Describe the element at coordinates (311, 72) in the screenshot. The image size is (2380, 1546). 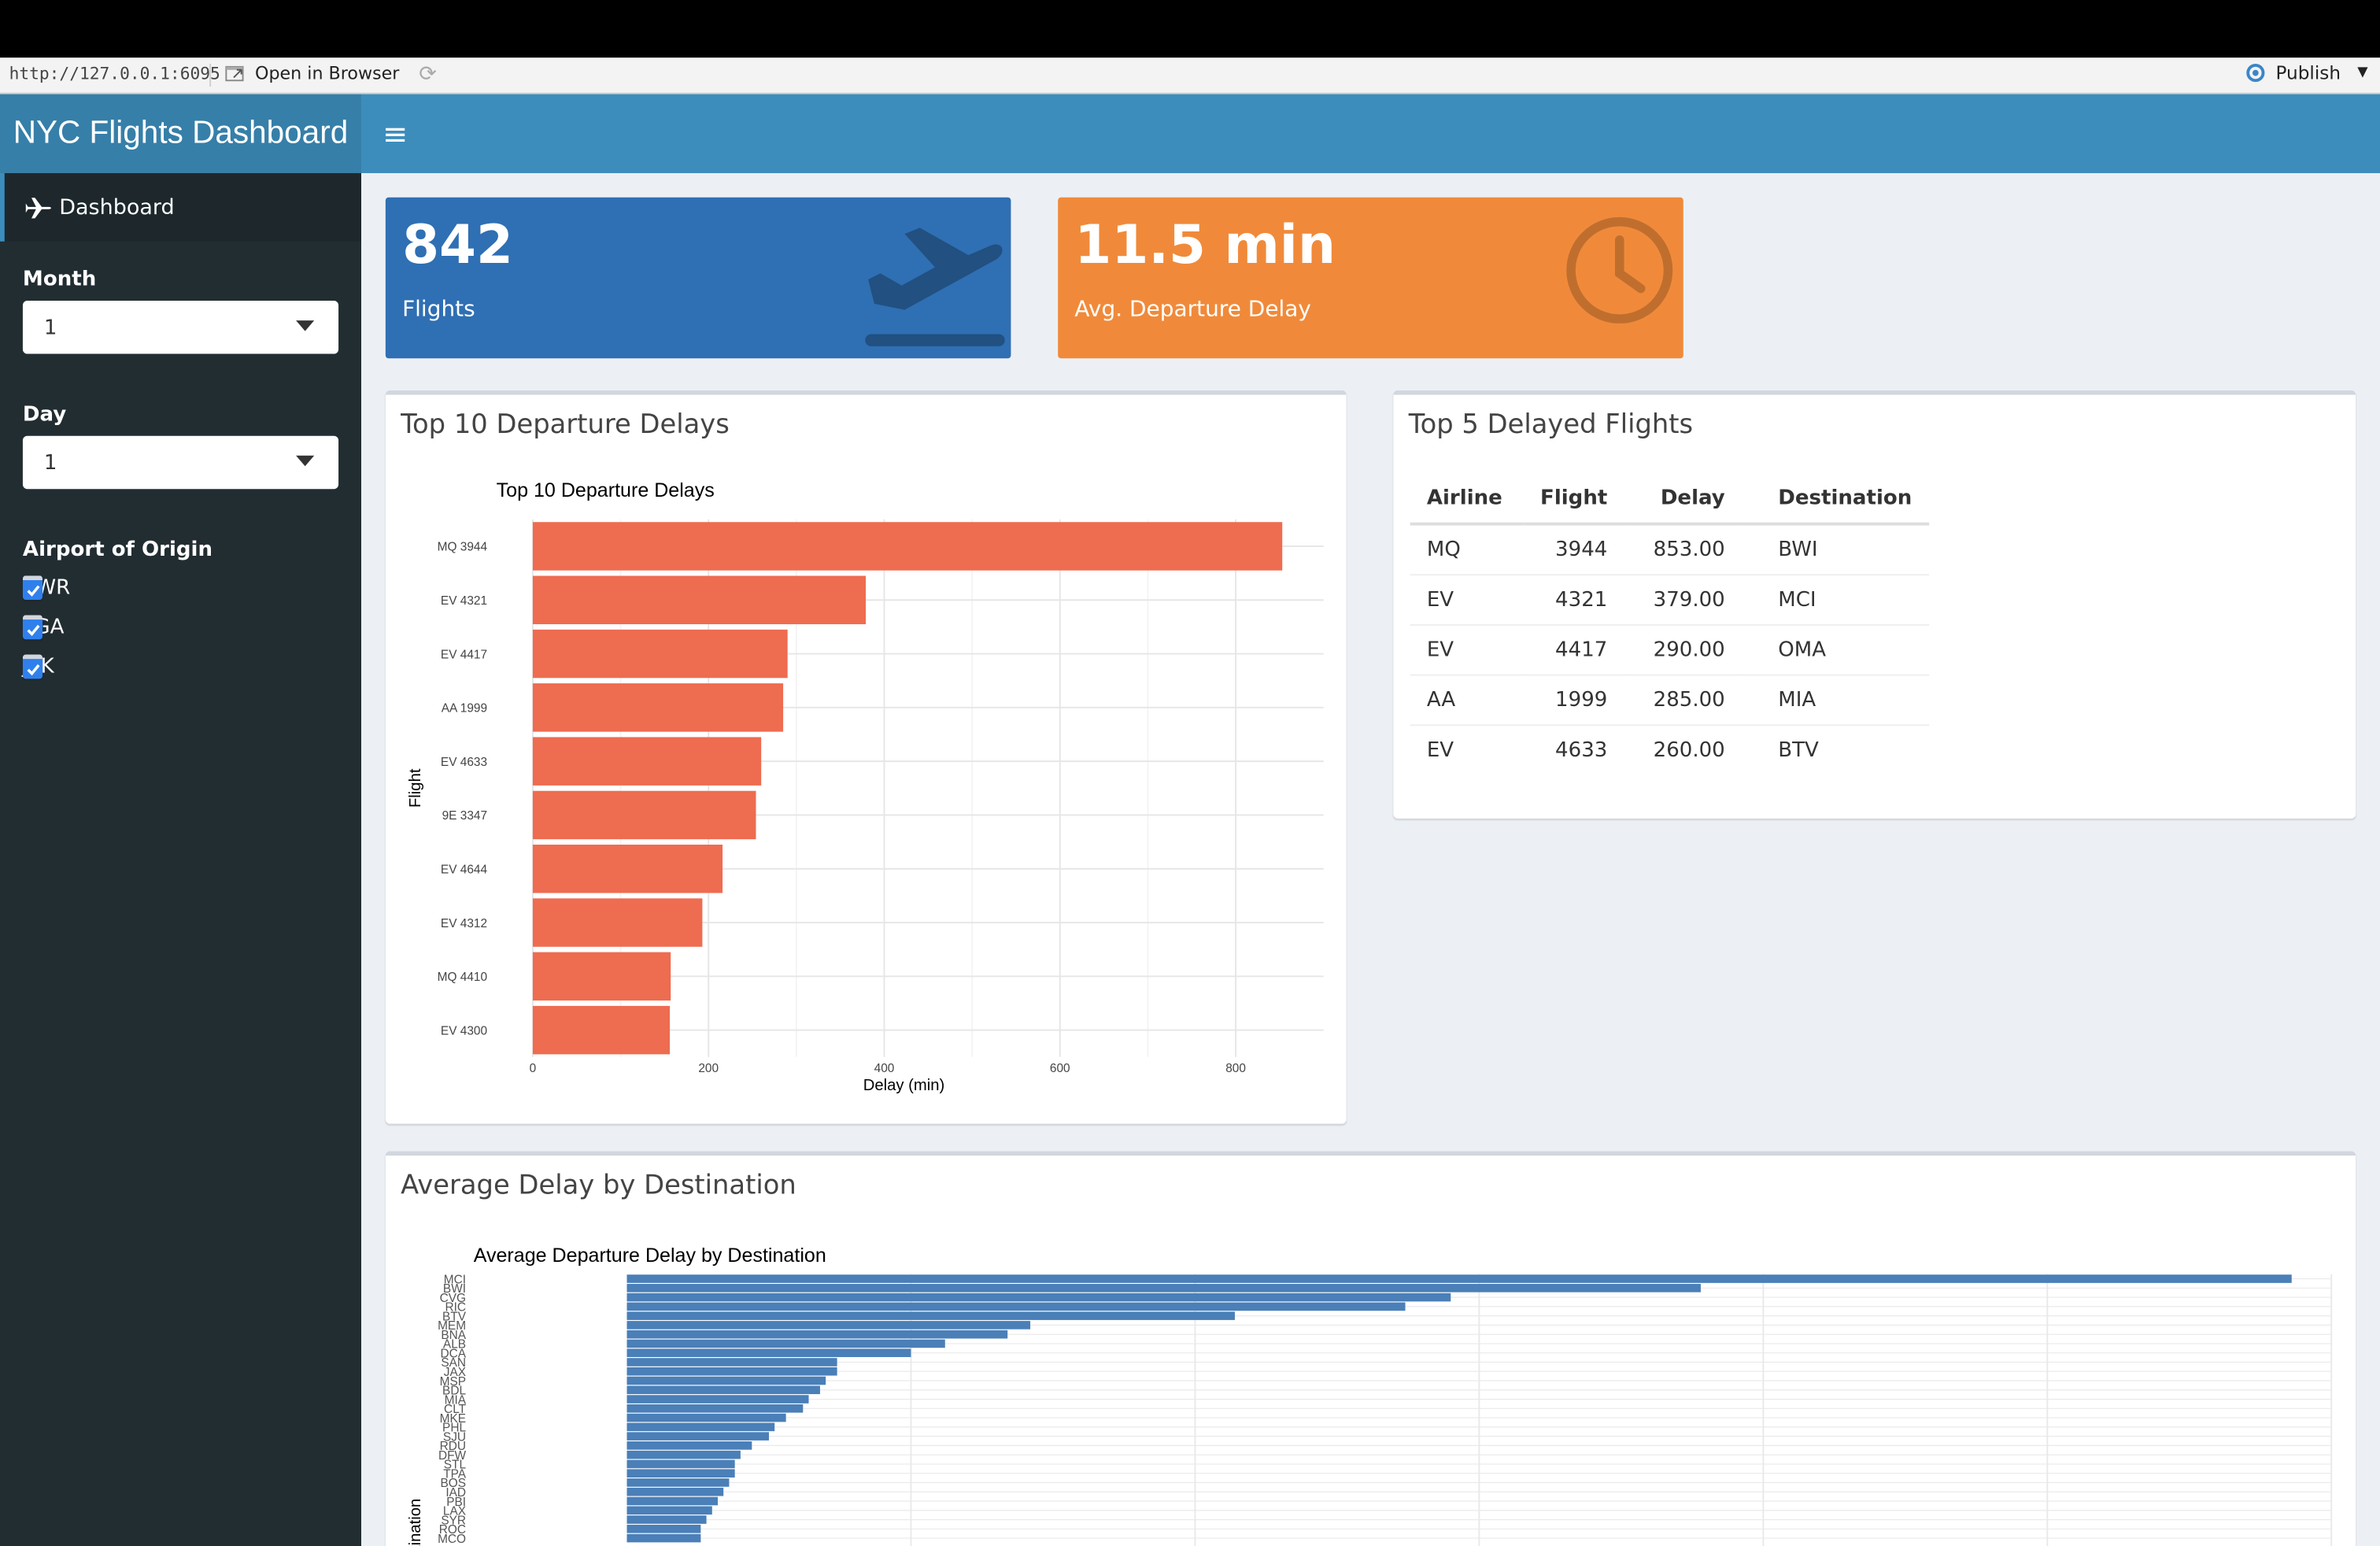
I see `open-in-browser-button: Open in Browser` at that location.